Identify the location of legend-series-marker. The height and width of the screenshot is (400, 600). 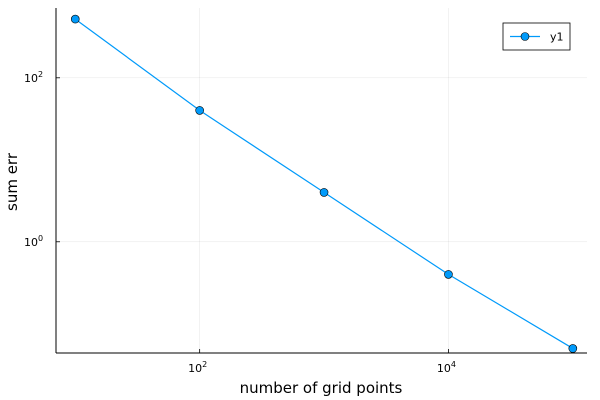
(525, 36).